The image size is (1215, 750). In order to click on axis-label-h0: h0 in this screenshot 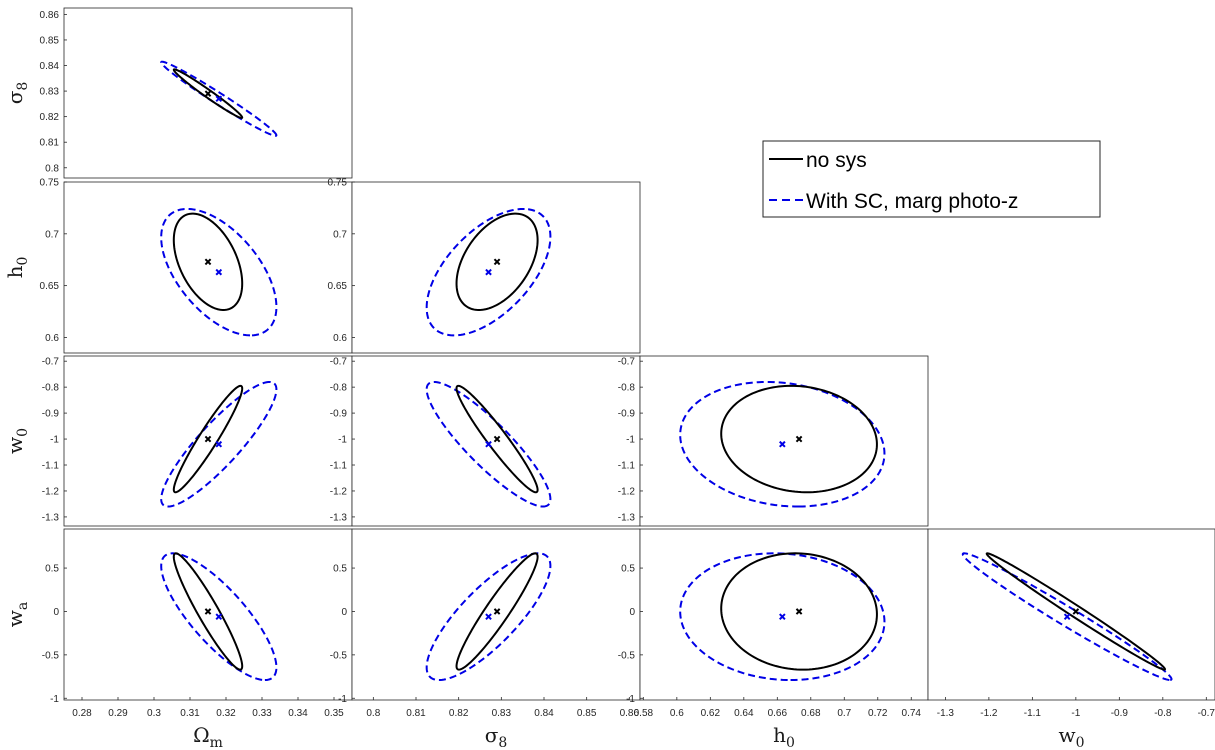, I will do `click(17, 268)`.